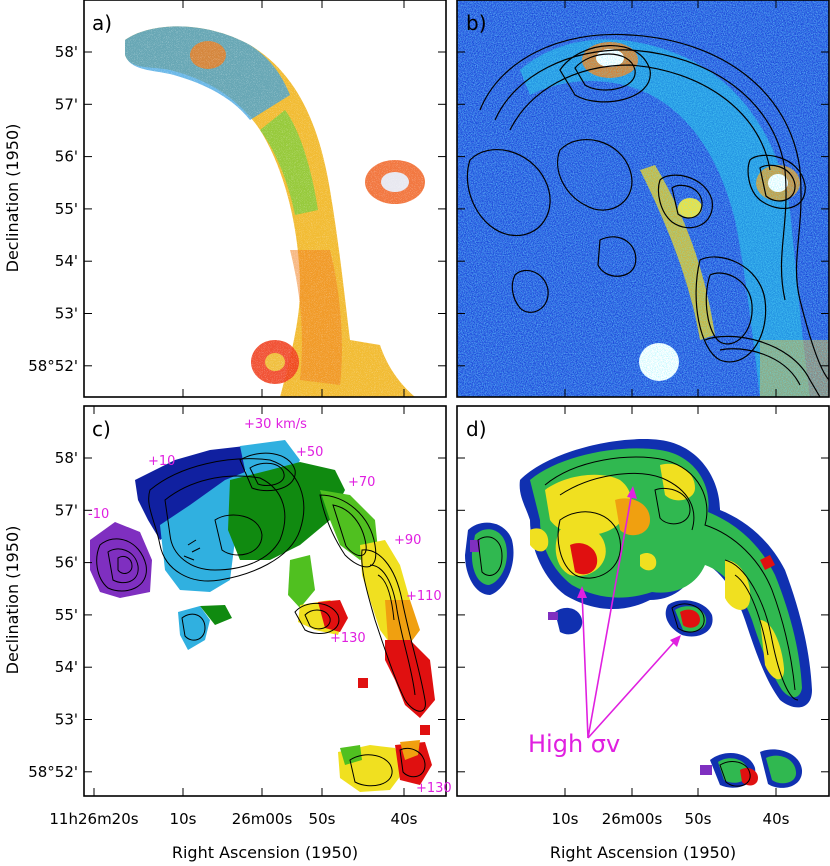 This screenshot has height=866, width=830. Describe the element at coordinates (265, 852) in the screenshot. I see `x-axis-title-c: Right Ascension (1950)` at that location.